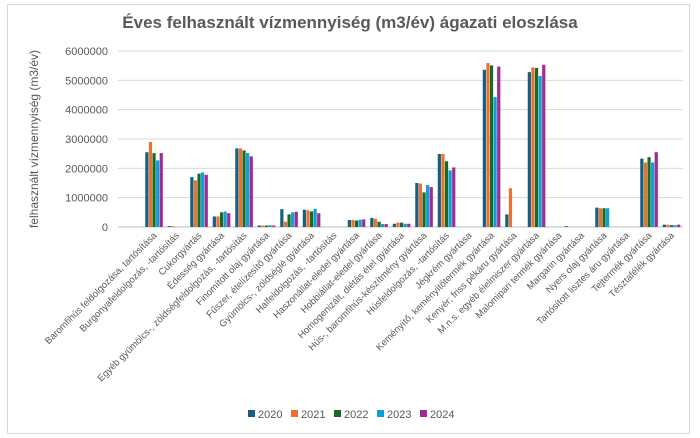 This screenshot has width=700, height=438. Describe the element at coordinates (105, 228) in the screenshot. I see `y-tick-label: 0` at that location.